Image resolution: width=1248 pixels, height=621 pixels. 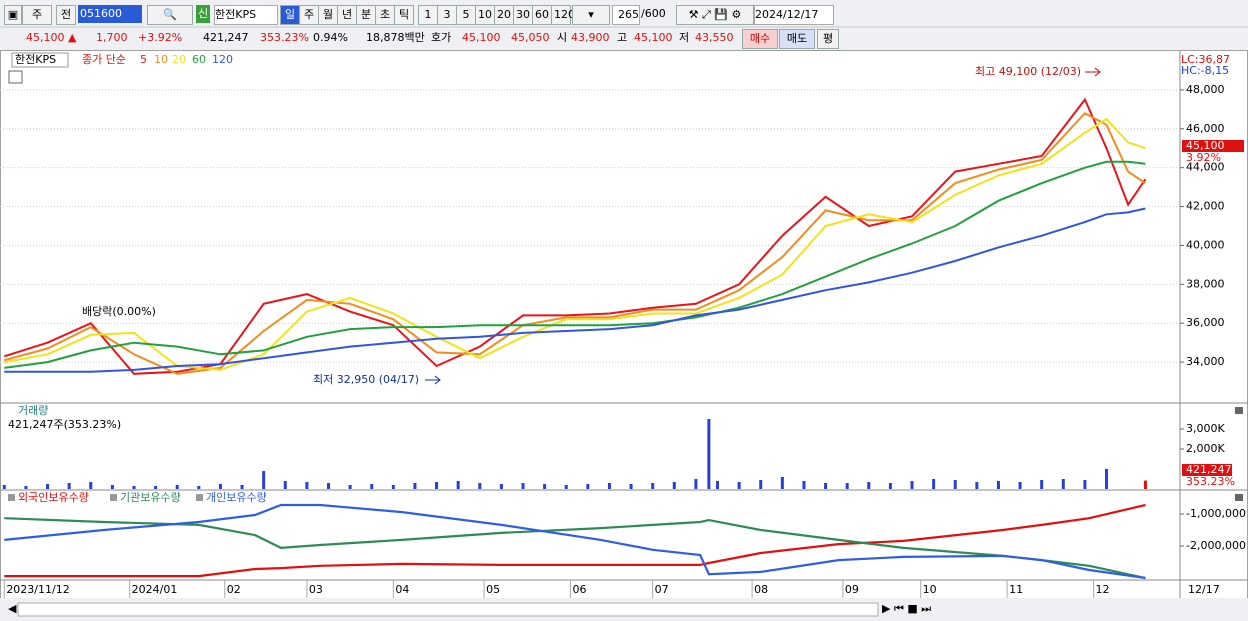 I want to click on lc-label: LC:36,87, so click(x=1205, y=59).